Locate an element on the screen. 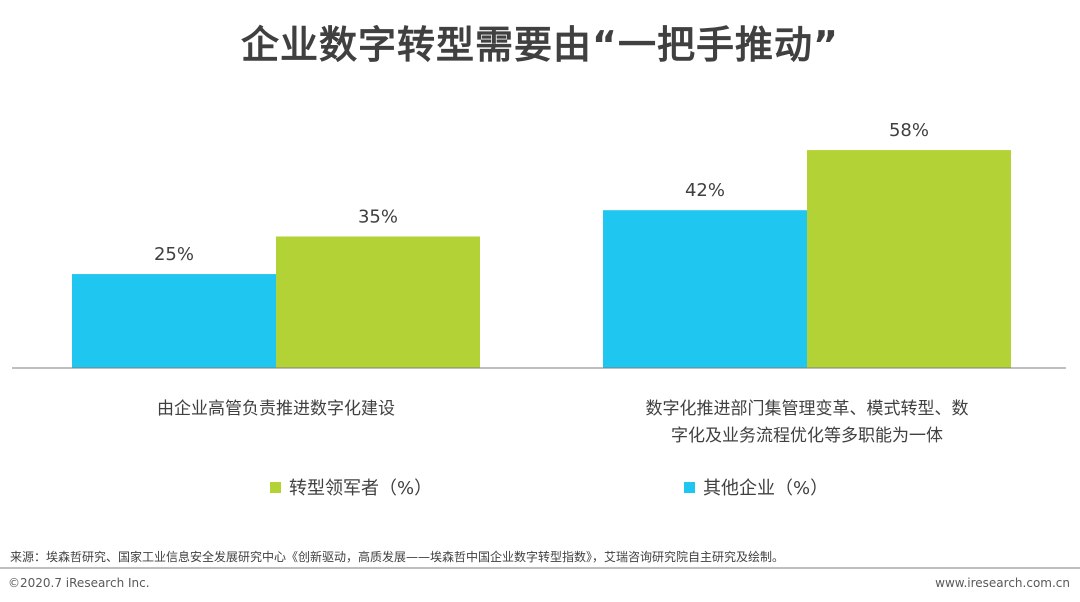  legend-item-others: 其他企业（%） is located at coordinates (756, 487).